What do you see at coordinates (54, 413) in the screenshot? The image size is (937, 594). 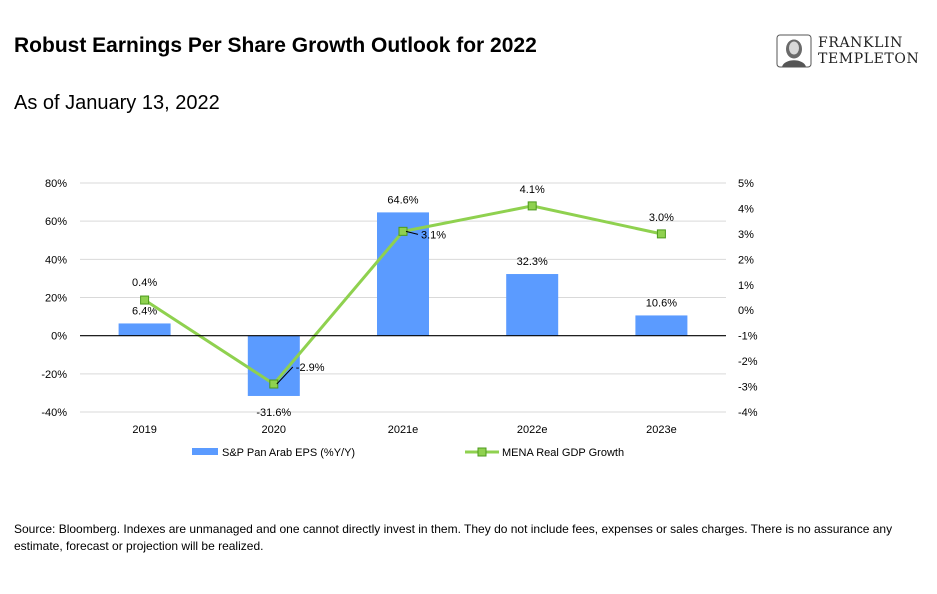 I see `left-axis-tick-label: -40%` at bounding box center [54, 413].